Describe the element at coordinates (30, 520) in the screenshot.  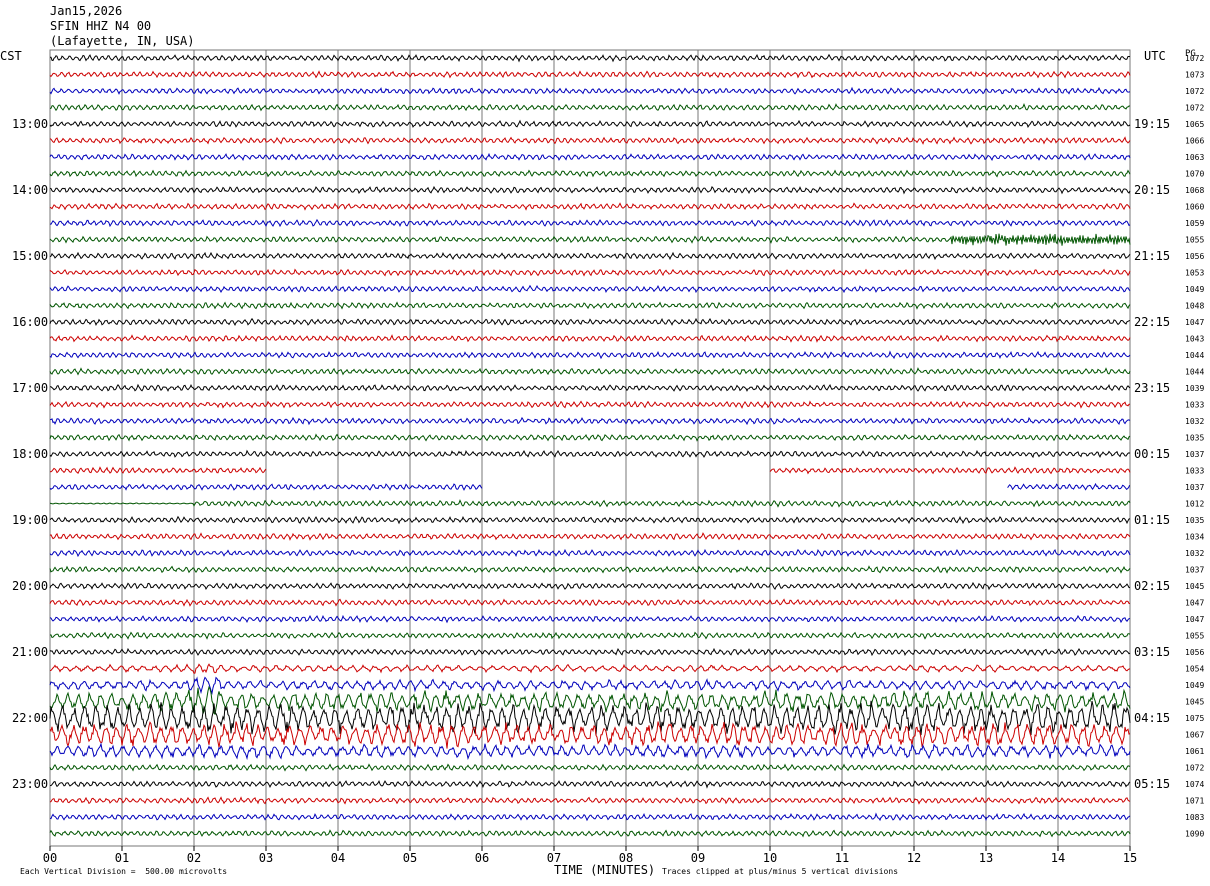
I see `cst-hour-label: 19:00` at that location.